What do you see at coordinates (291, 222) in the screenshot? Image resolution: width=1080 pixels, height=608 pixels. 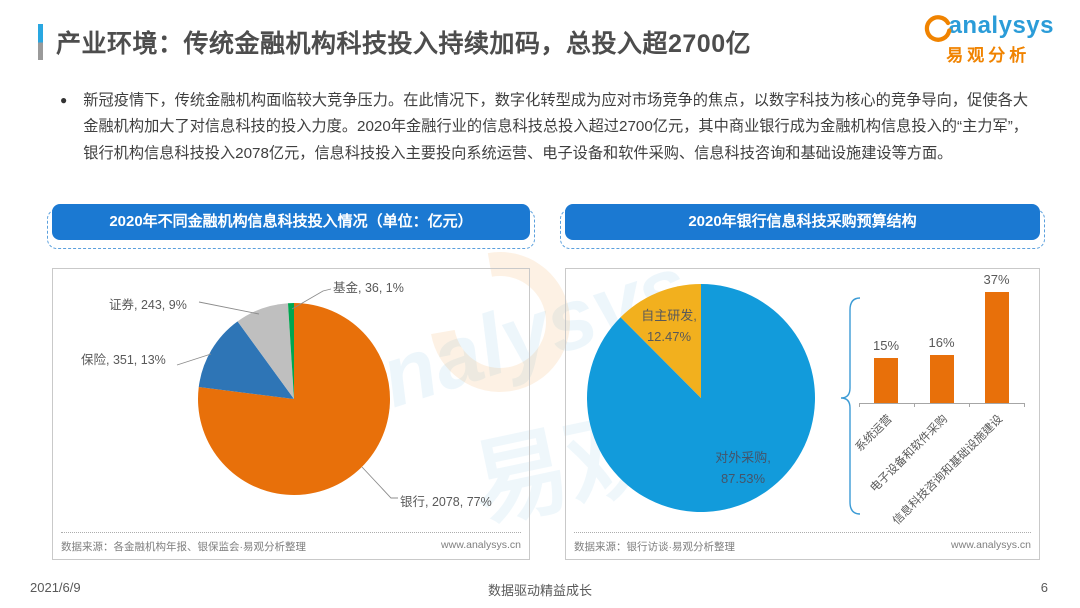 I see `left-pill-title: 2020年不同金融机构信息科技投入情况（单位：亿元）` at bounding box center [291, 222].